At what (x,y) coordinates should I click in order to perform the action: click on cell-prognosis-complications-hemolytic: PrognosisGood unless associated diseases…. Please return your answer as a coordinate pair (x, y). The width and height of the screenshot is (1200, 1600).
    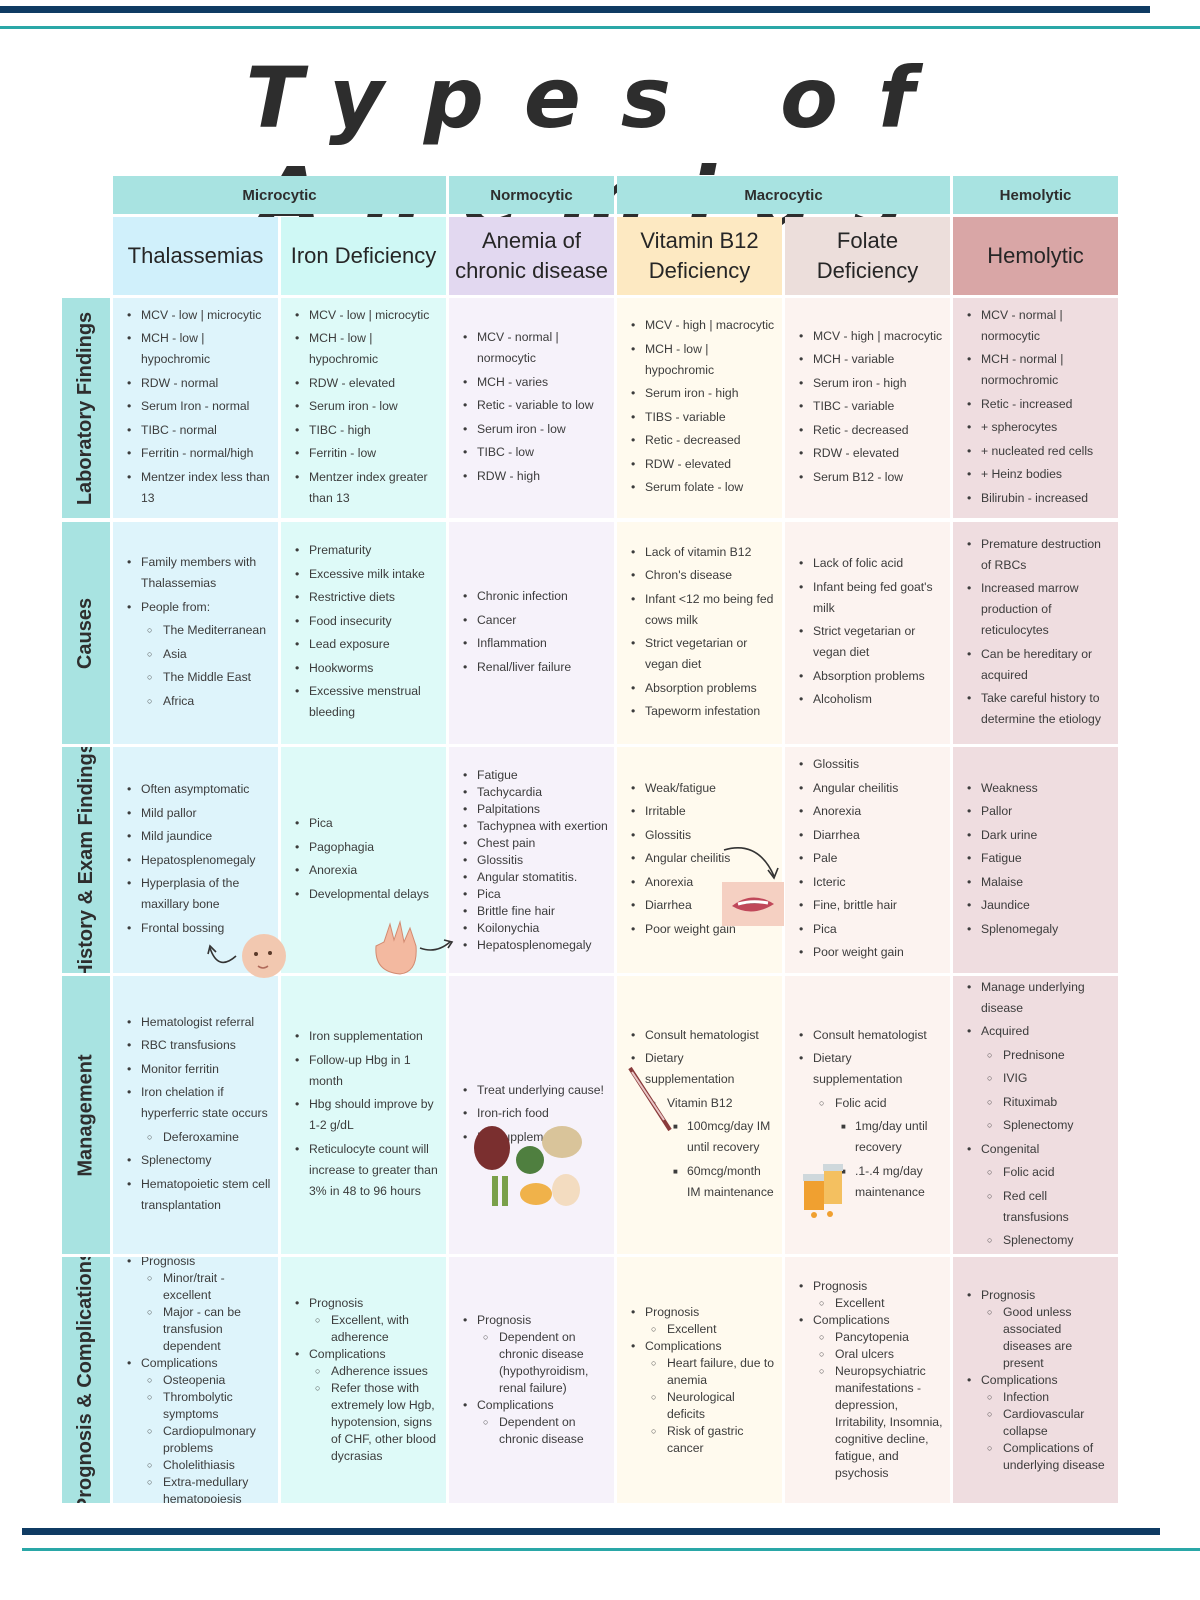
    Looking at the image, I should click on (1035, 1380).